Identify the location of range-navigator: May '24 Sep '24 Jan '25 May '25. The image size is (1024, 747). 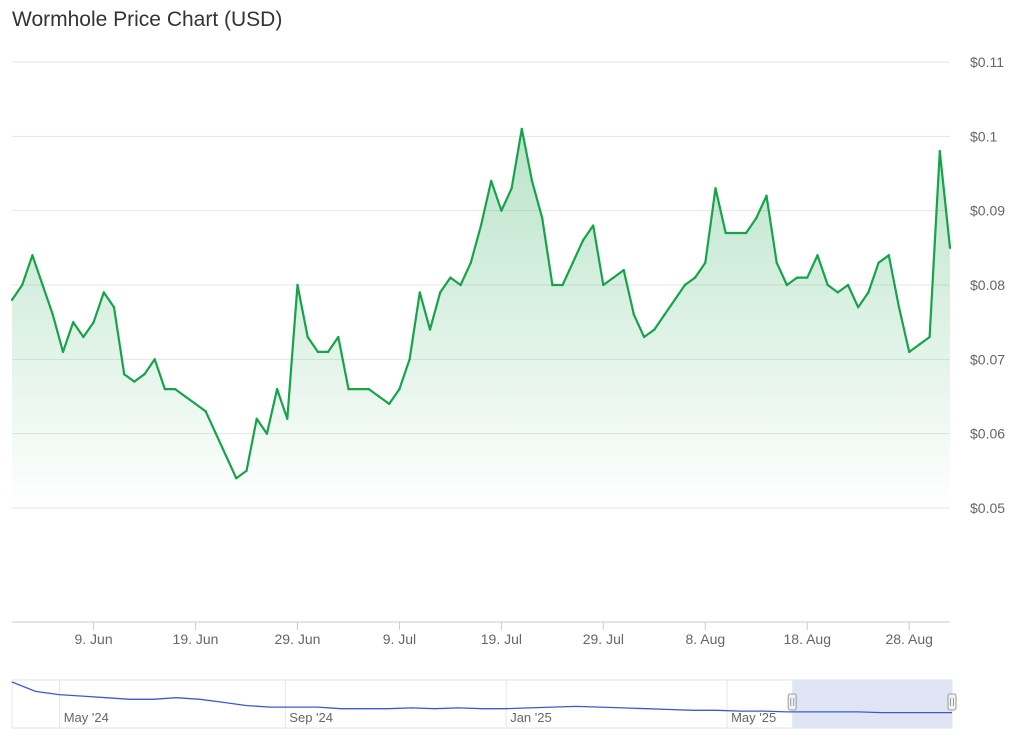
(484, 704).